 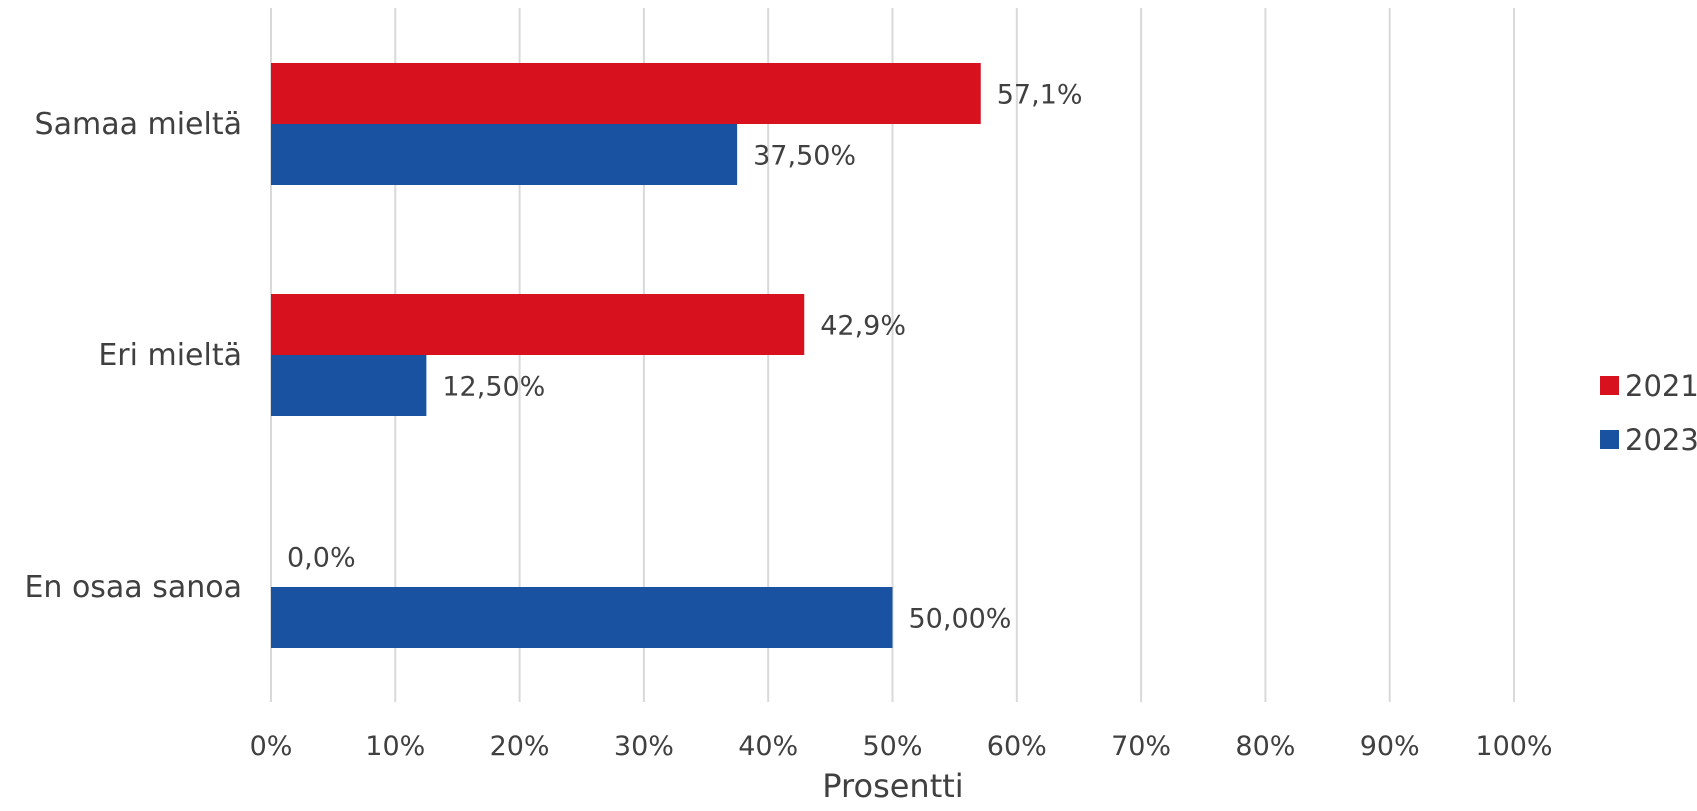 I want to click on x-tick-label: 70%, so click(x=1141, y=746).